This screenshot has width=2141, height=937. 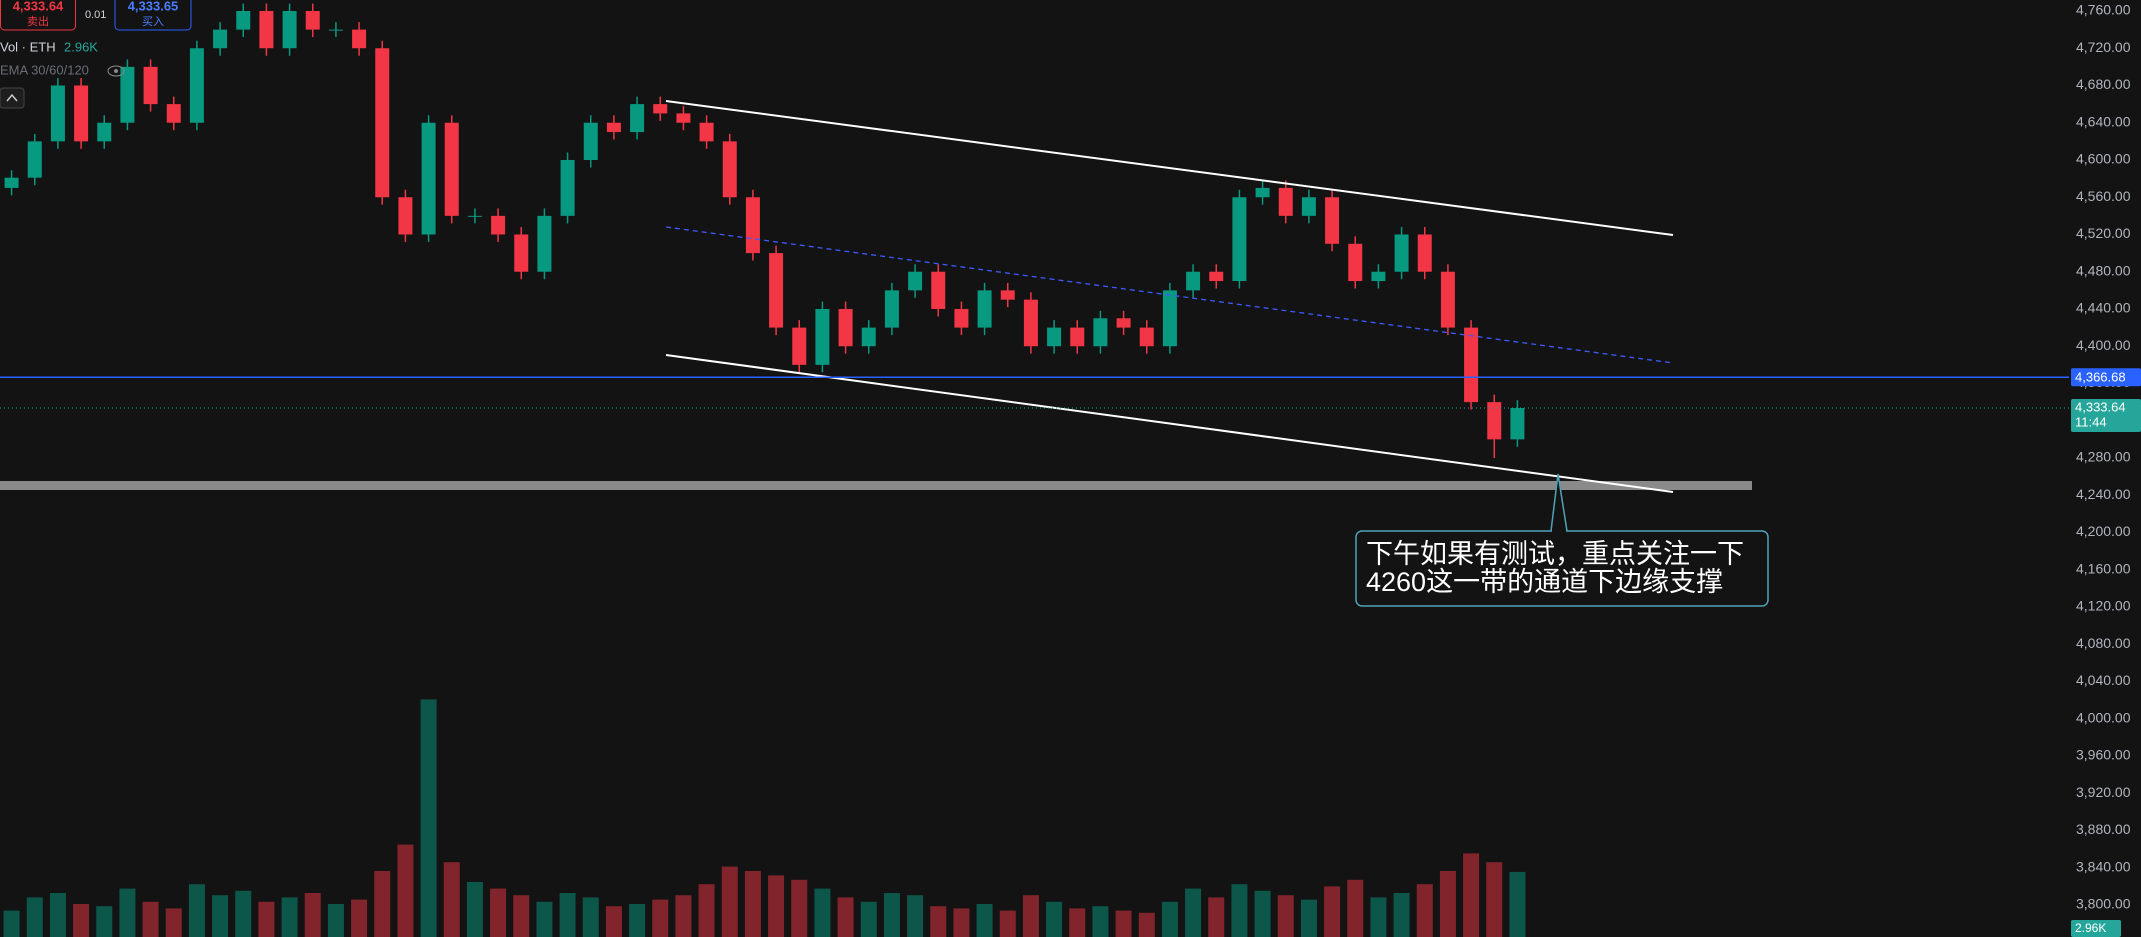 I want to click on y-tick-label: 4,760.00, so click(x=2103, y=10).